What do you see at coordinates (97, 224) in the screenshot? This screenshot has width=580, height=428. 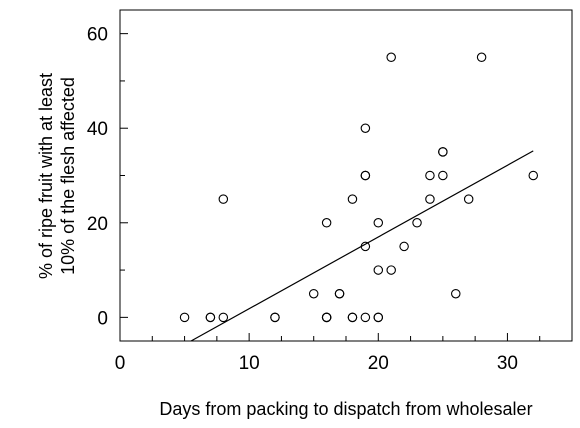 I see `y-tick-label: 20` at bounding box center [97, 224].